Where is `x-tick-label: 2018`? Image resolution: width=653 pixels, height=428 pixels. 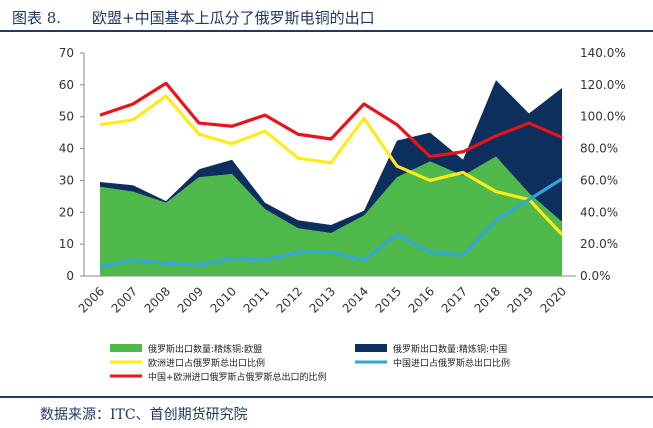 x-tick-label: 2018 is located at coordinates (487, 299).